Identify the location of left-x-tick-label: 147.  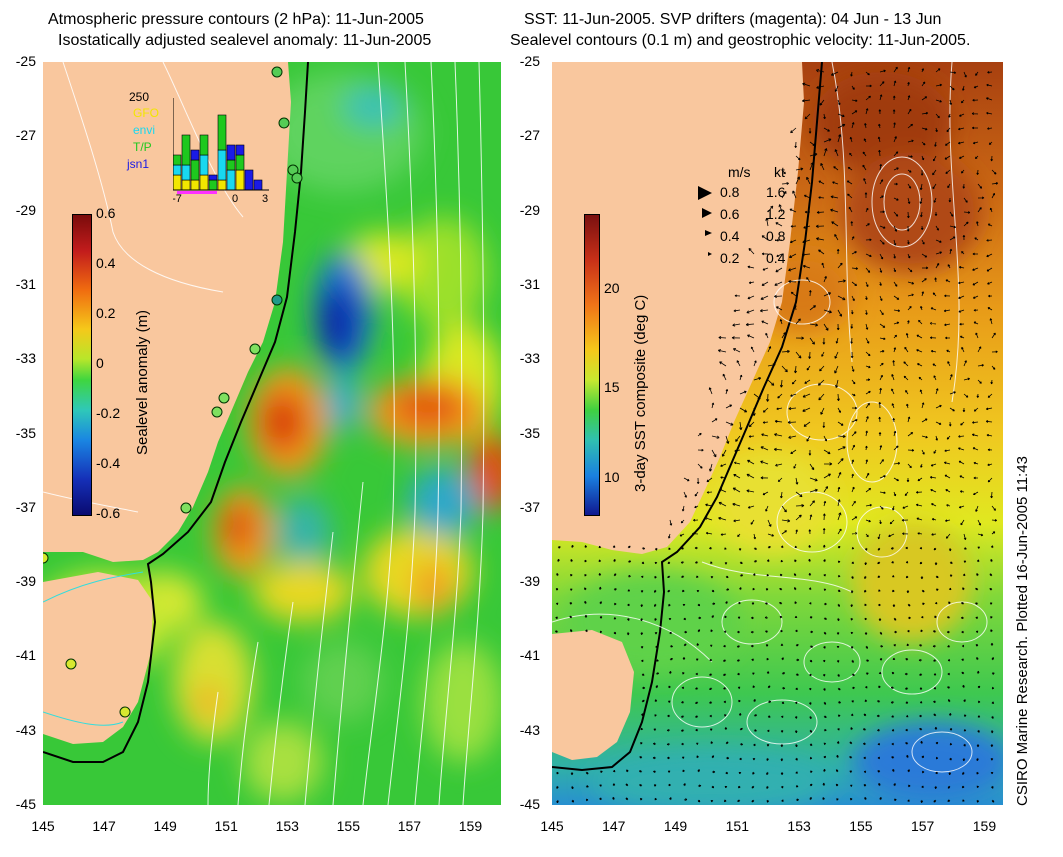
(104, 826).